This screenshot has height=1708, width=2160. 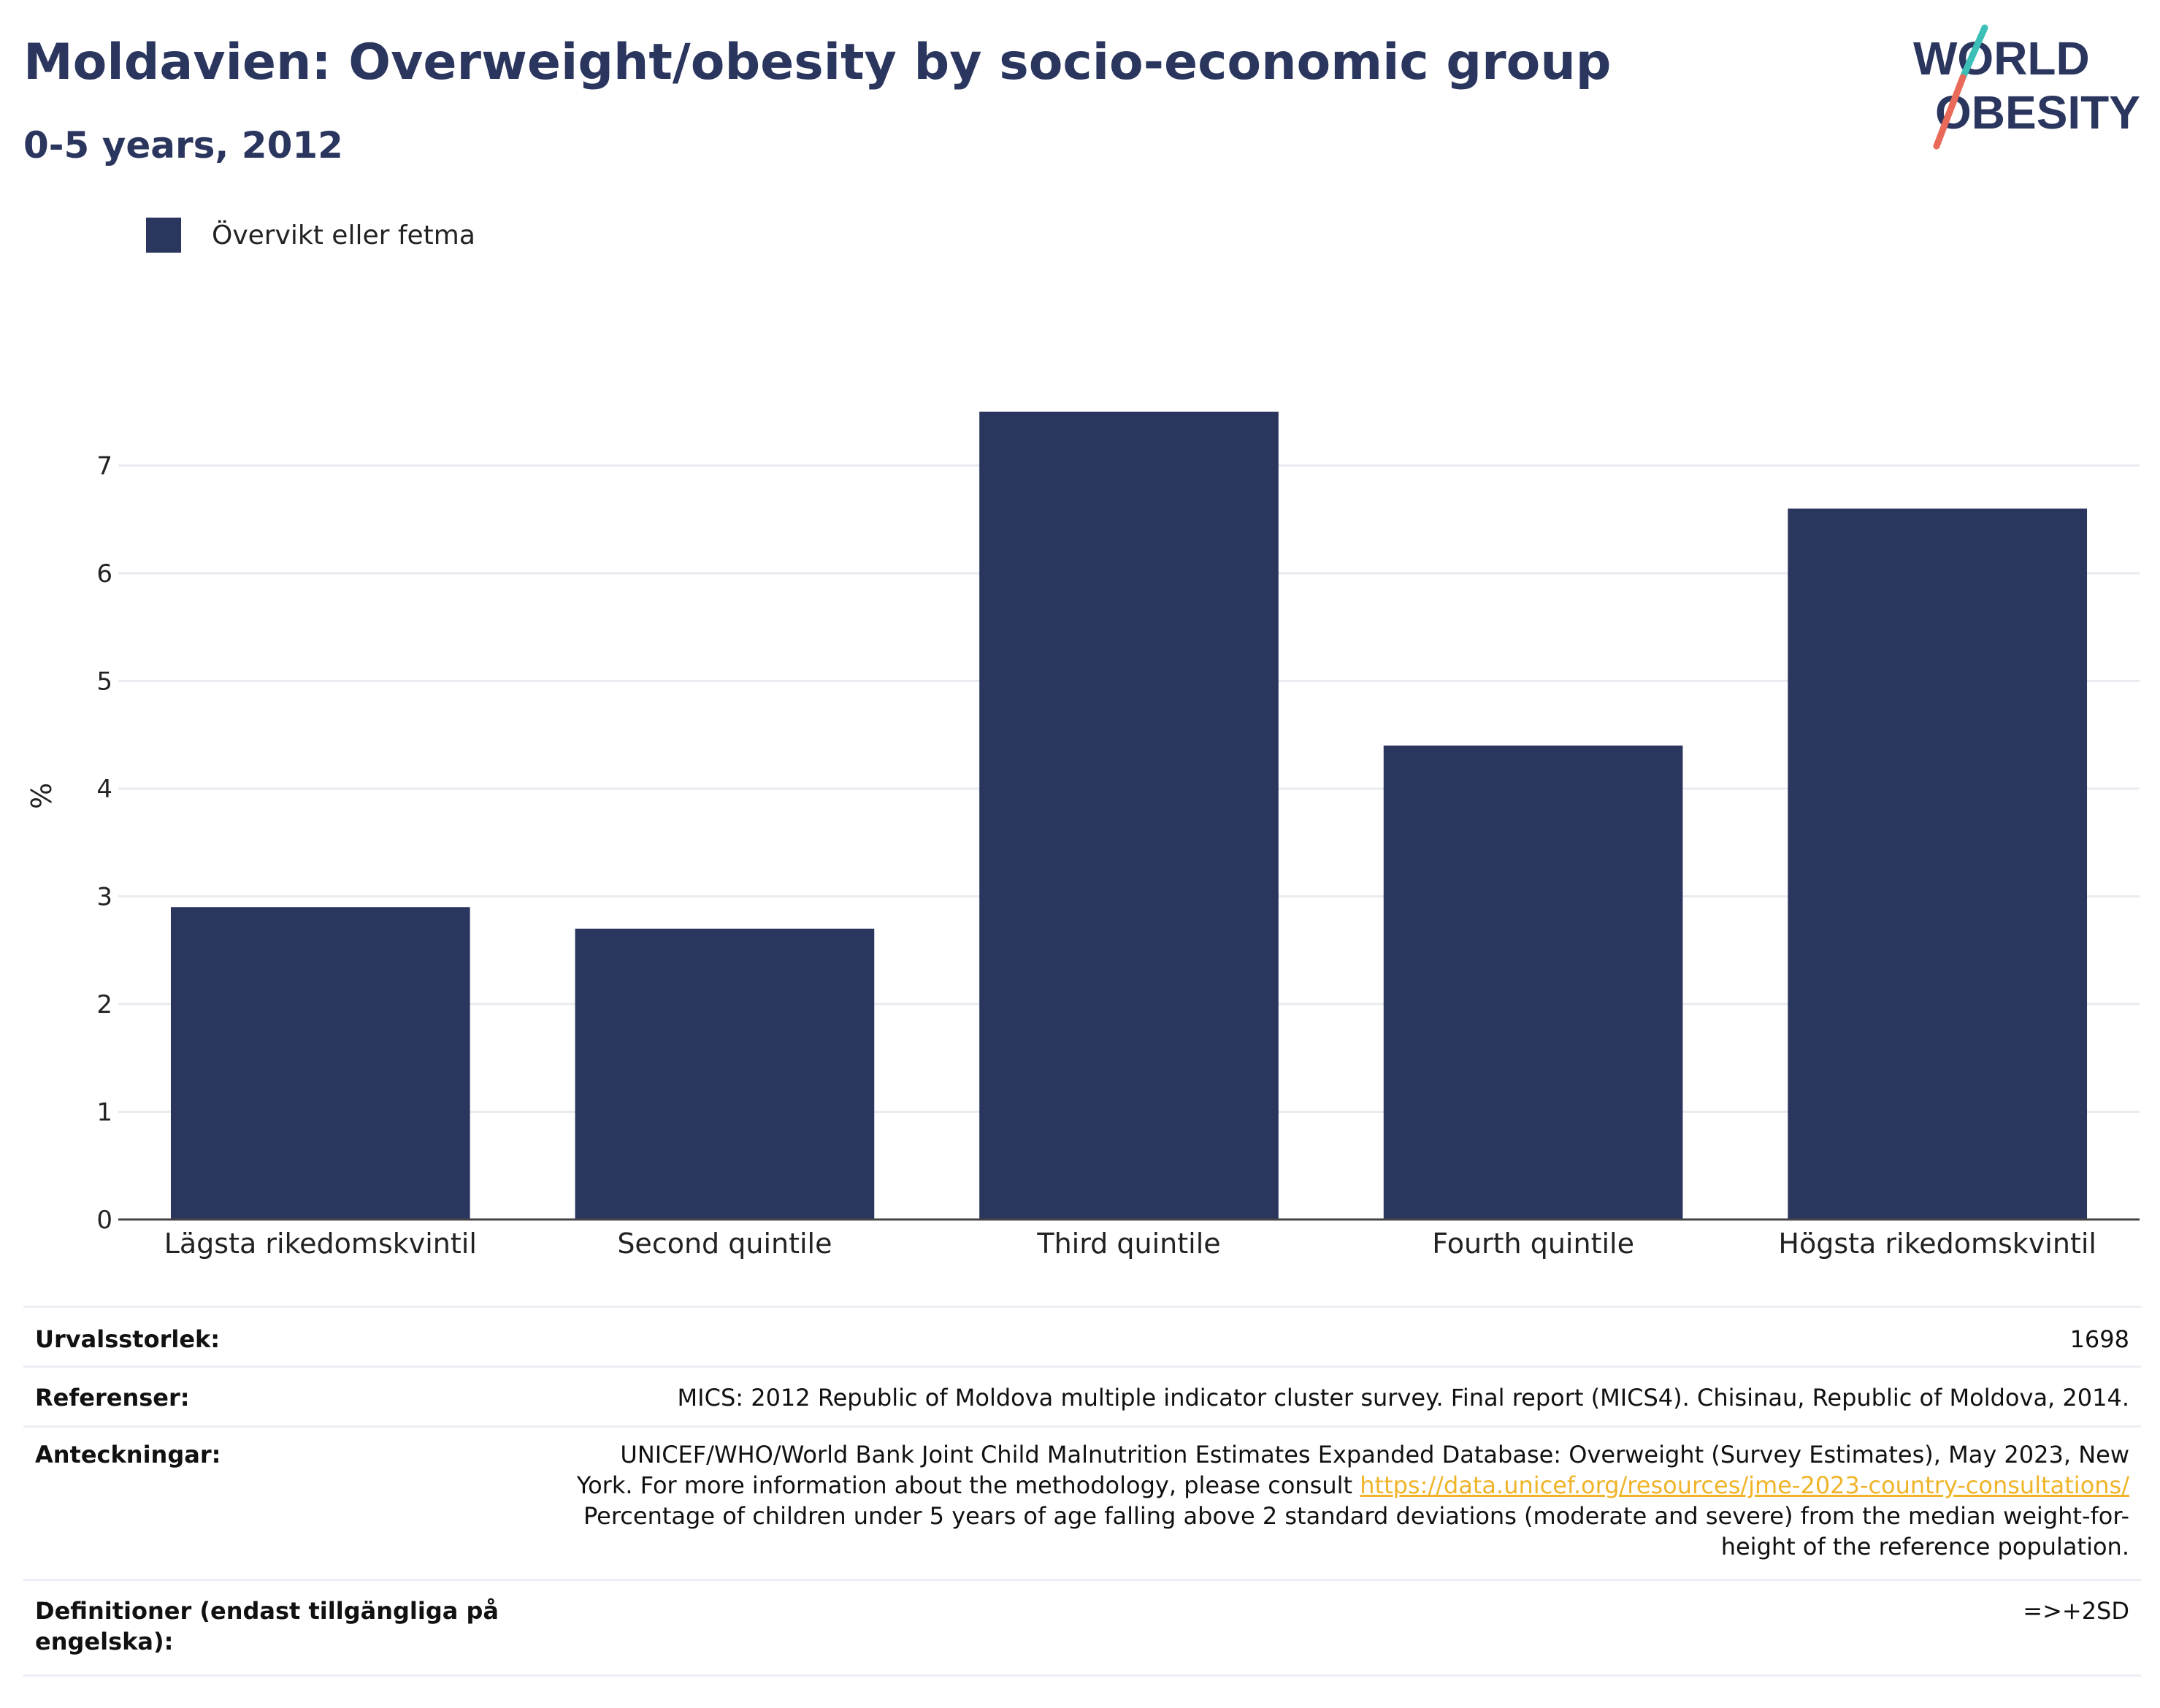 I want to click on legend-label: Övervikt eller fetma, so click(x=343, y=235).